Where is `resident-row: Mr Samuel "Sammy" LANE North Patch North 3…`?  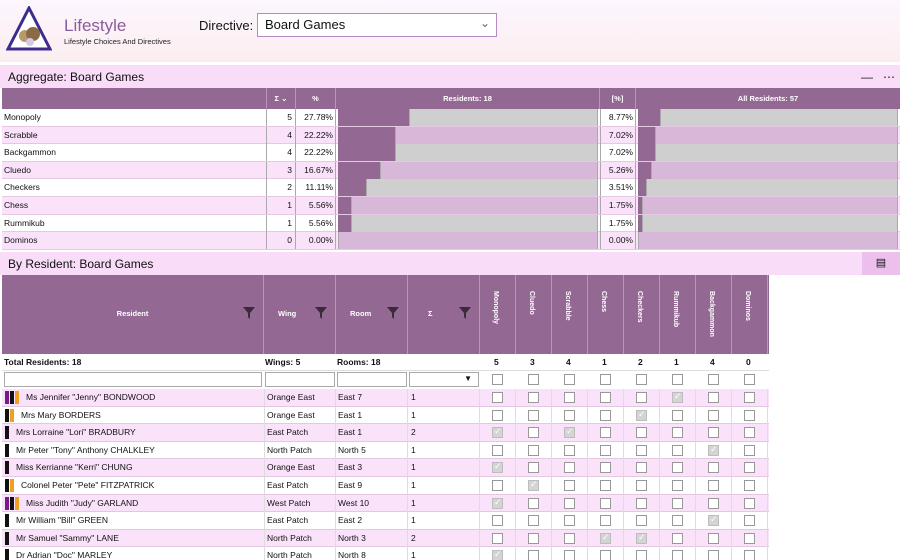 resident-row: Mr Samuel "Sammy" LANE North Patch North 3… is located at coordinates (385, 538).